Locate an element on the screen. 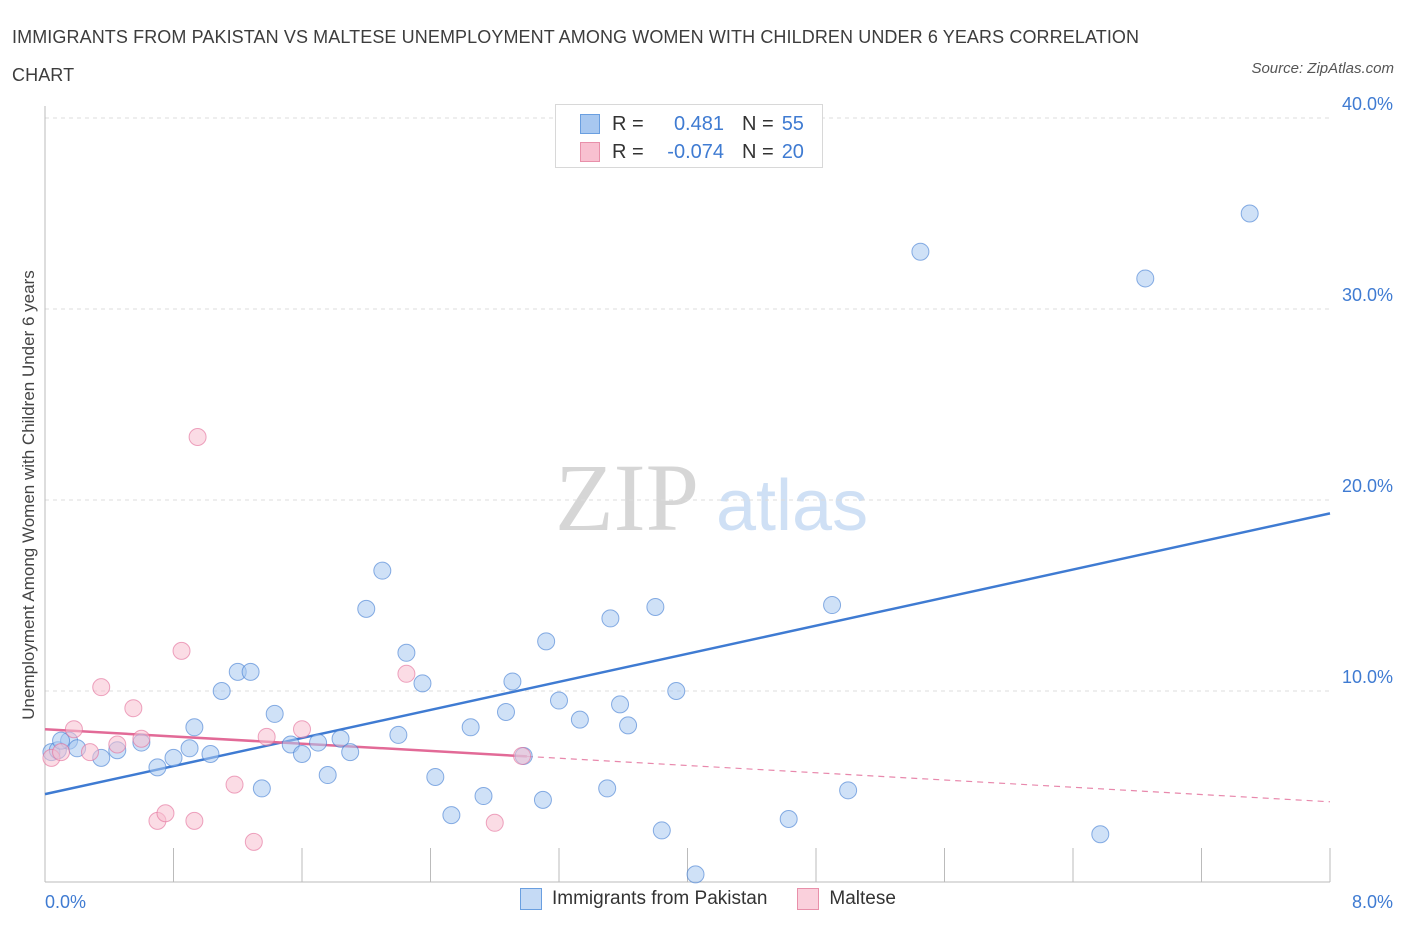 Image resolution: width=1406 pixels, height=930 pixels. legend-n-value: 20 is located at coordinates (792, 151).